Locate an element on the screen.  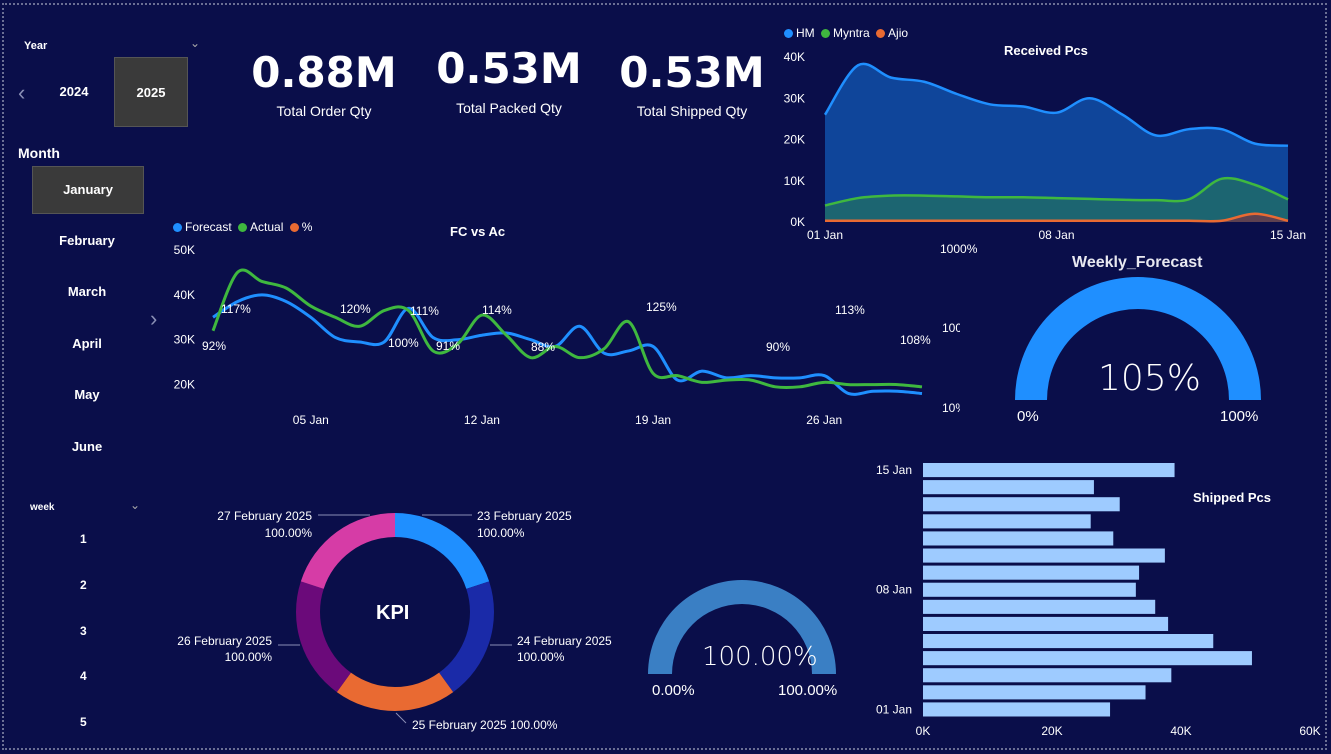
week-slicer-label: week is located at coordinates (42, 507).